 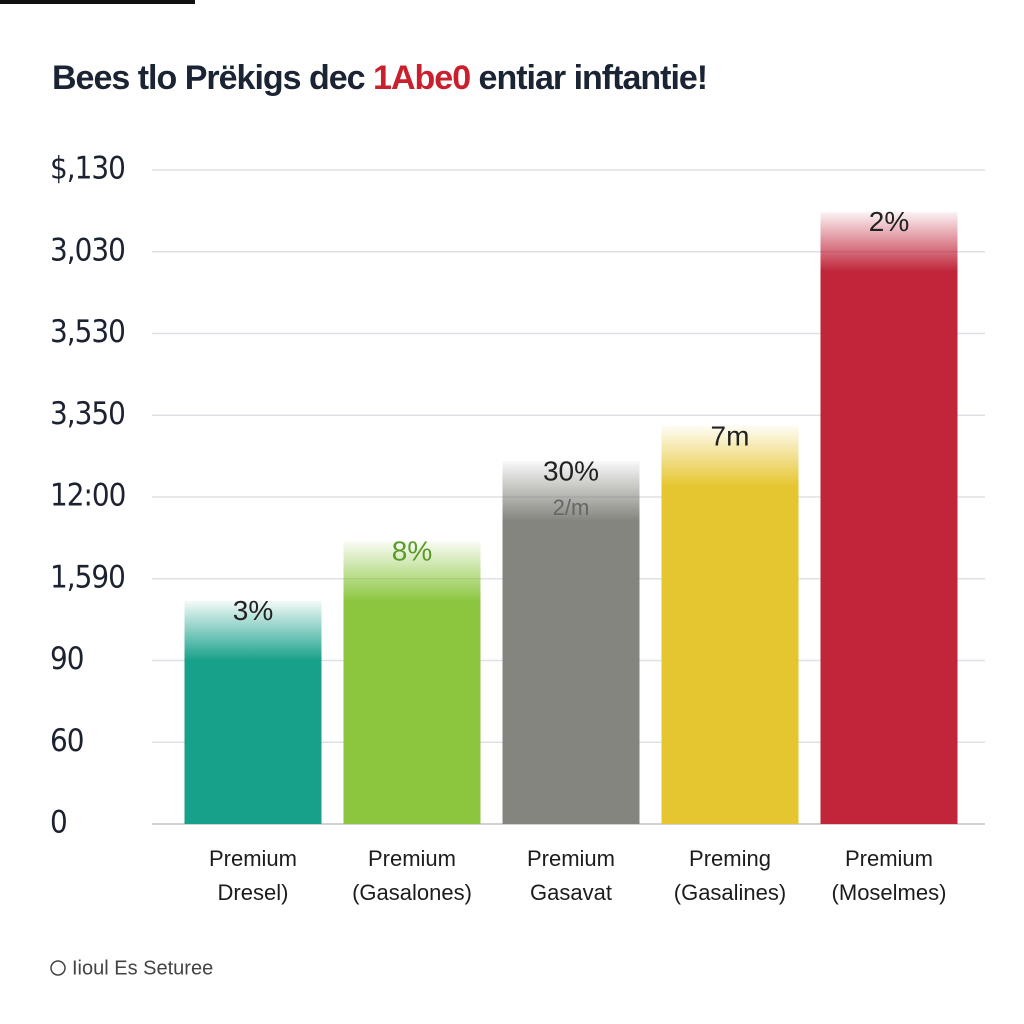 I want to click on source: Iioul Es Seturee, so click(x=142, y=968).